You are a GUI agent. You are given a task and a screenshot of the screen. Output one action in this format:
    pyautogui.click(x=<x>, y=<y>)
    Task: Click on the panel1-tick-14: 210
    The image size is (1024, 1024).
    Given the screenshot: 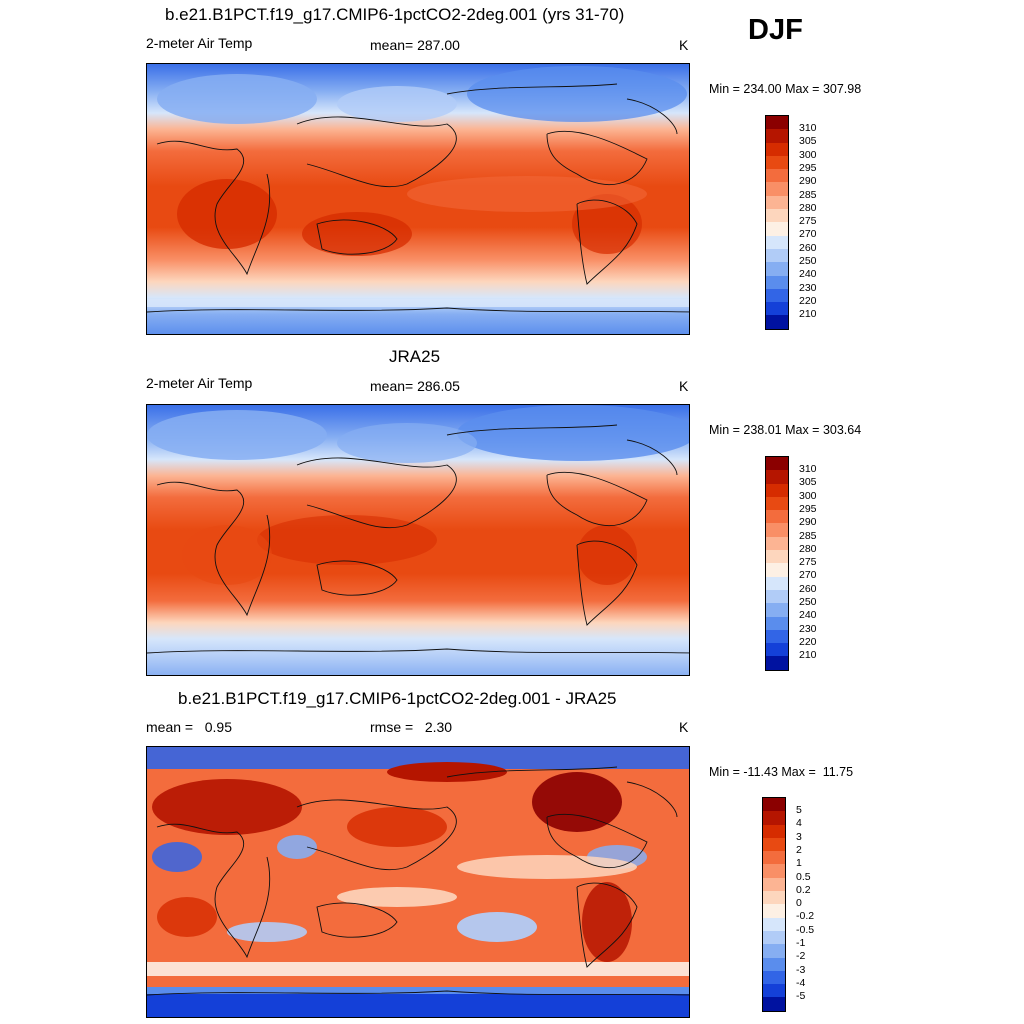 What is the action you would take?
    pyautogui.click(x=808, y=314)
    